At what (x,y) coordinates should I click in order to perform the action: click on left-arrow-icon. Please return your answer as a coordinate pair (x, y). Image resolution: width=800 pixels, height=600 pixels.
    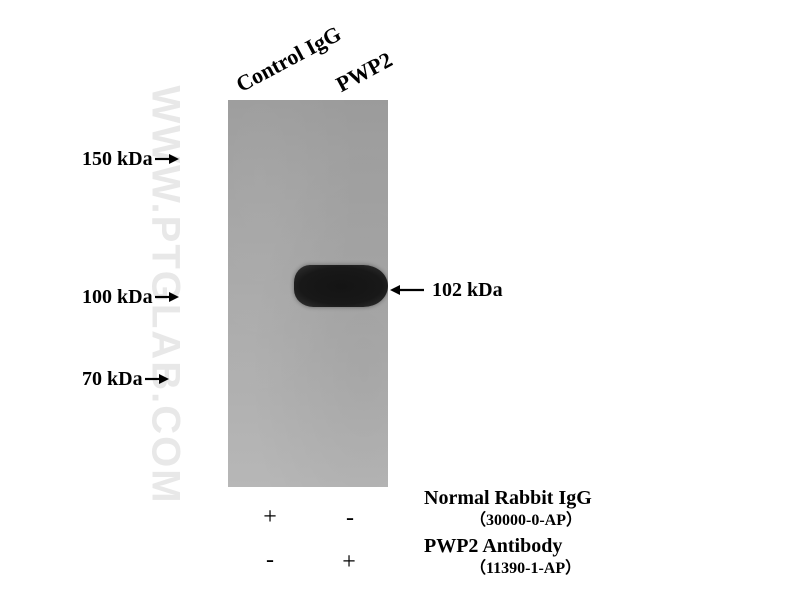
    Looking at the image, I should click on (407, 290).